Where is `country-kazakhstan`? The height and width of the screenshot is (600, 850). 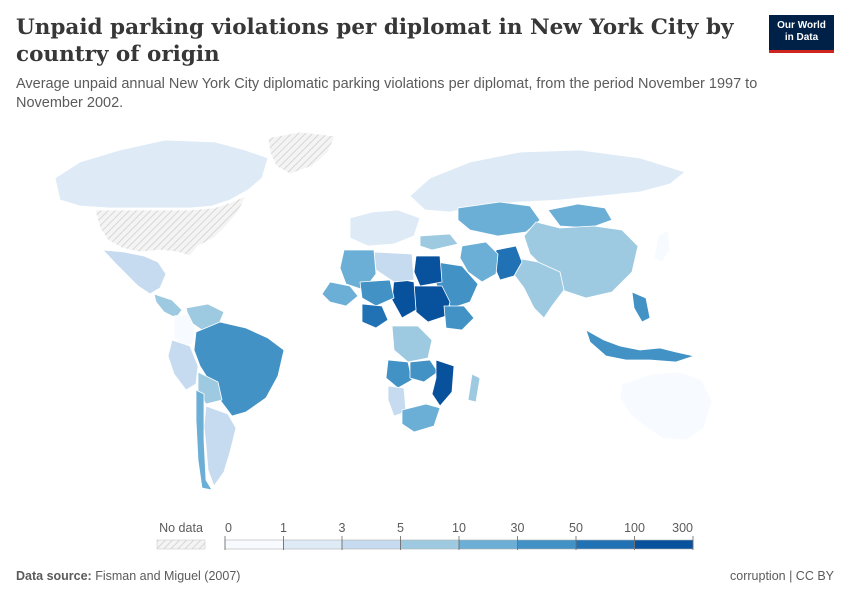 country-kazakhstan is located at coordinates (499, 219).